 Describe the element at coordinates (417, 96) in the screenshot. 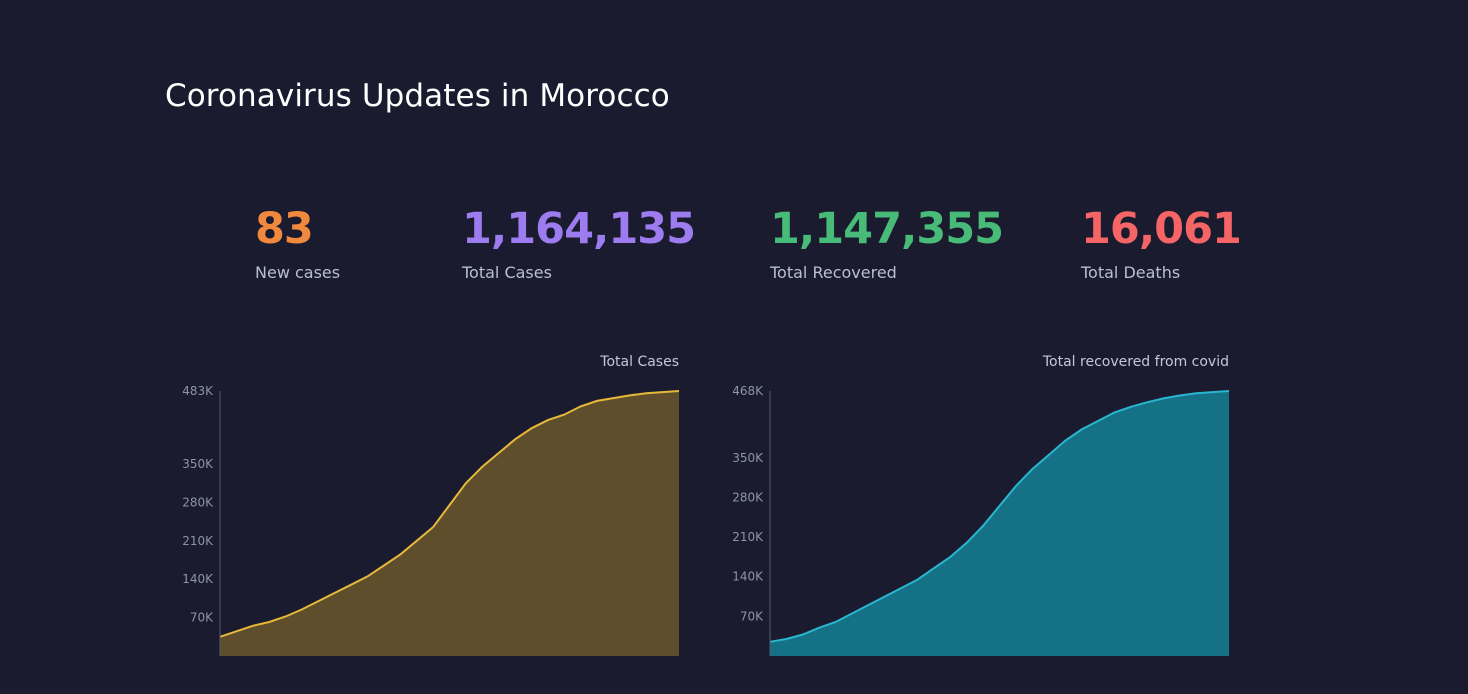

I see `page-title: Coronavirus Updates in Morocco` at that location.